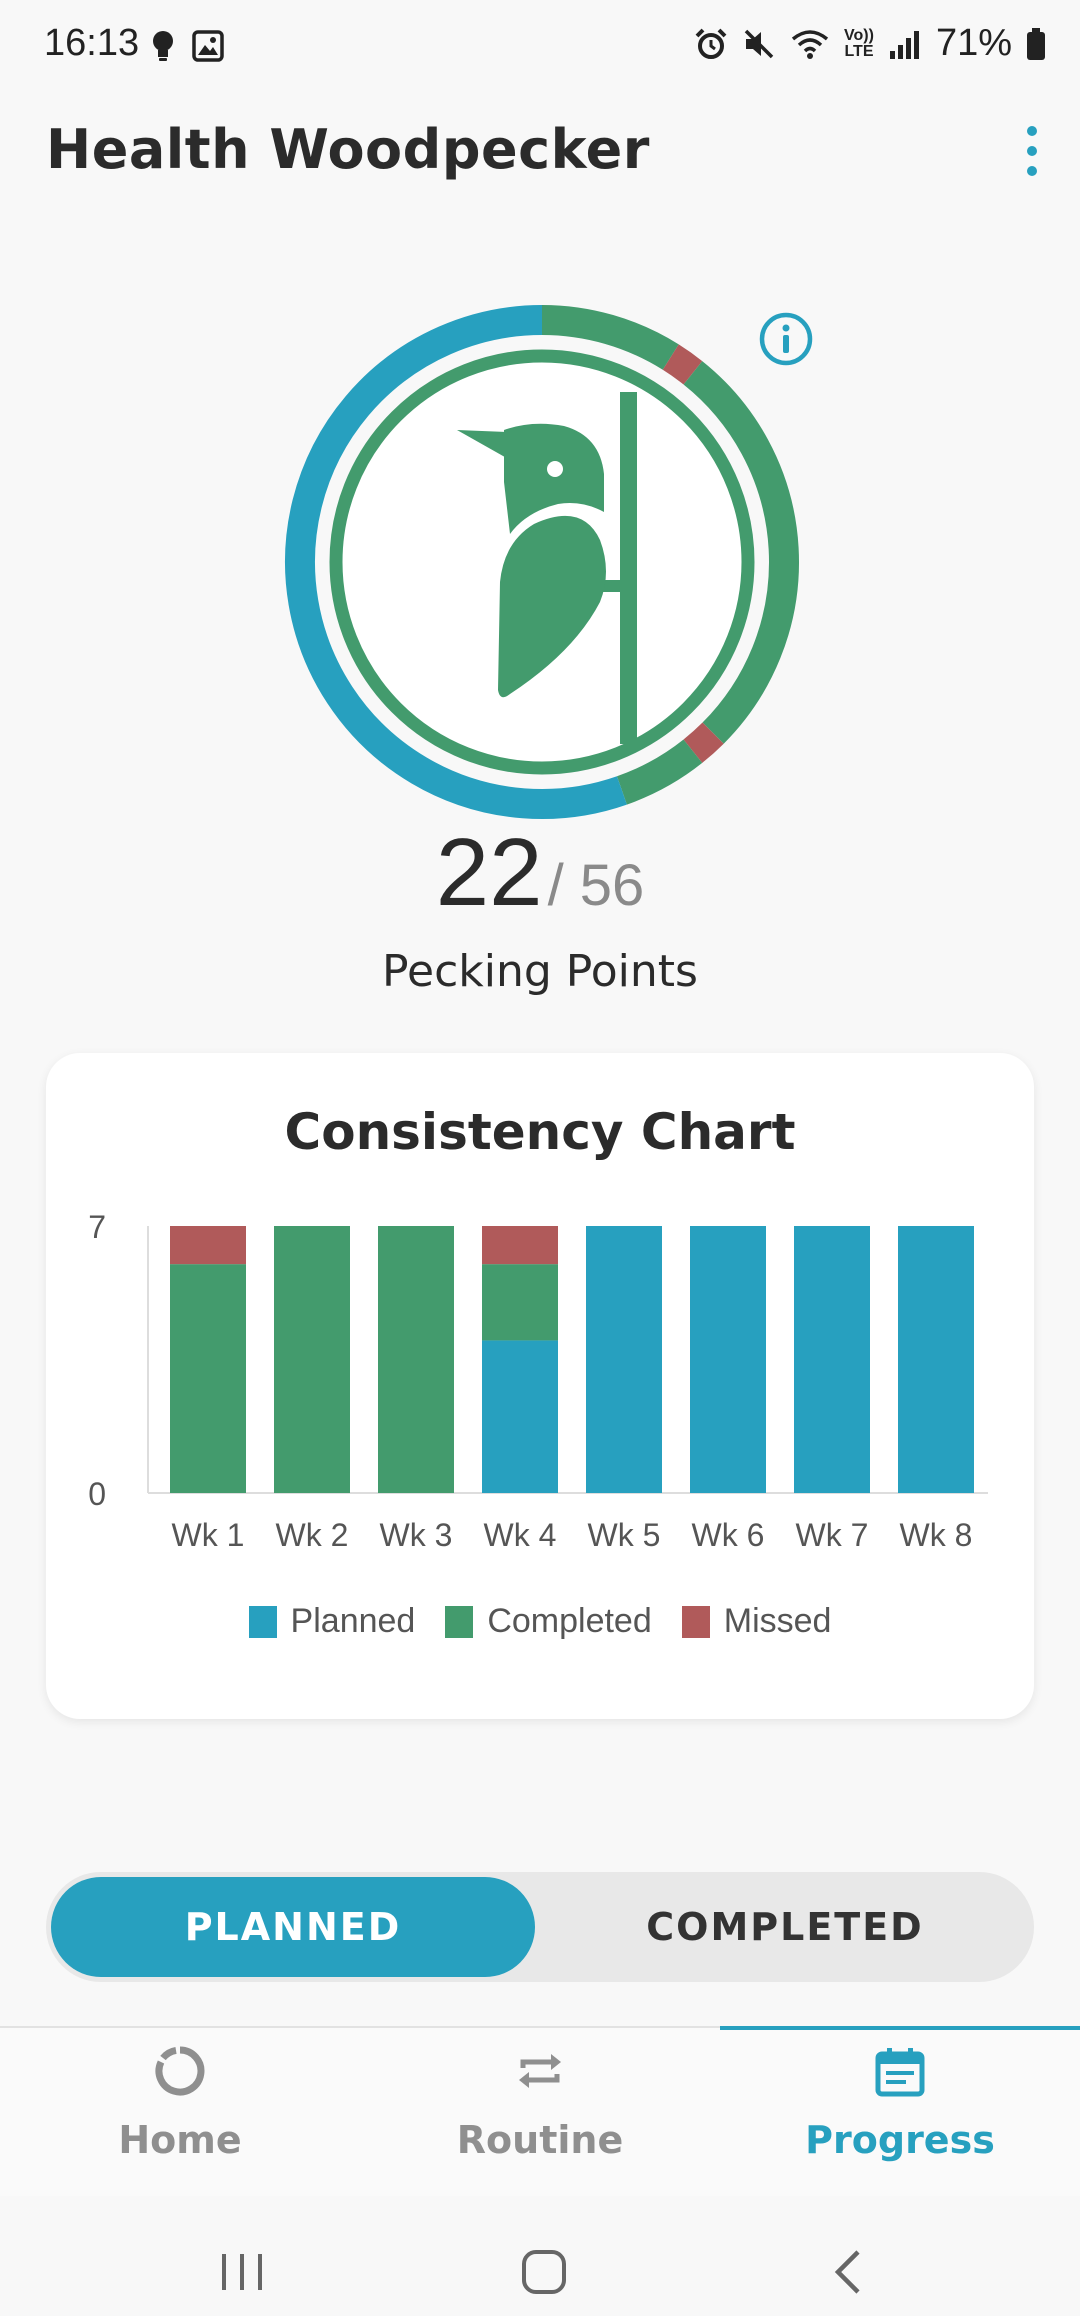 This screenshot has height=2316, width=1080. I want to click on legend-swatch-missed, so click(695, 1621).